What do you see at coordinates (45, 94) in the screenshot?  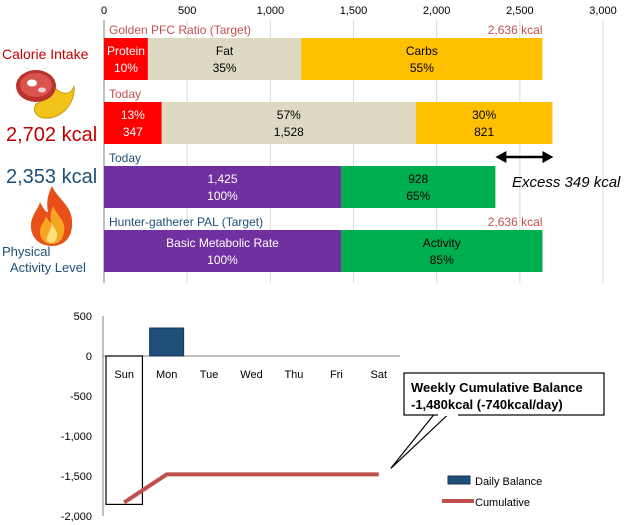 I see `meat-banana-icon` at bounding box center [45, 94].